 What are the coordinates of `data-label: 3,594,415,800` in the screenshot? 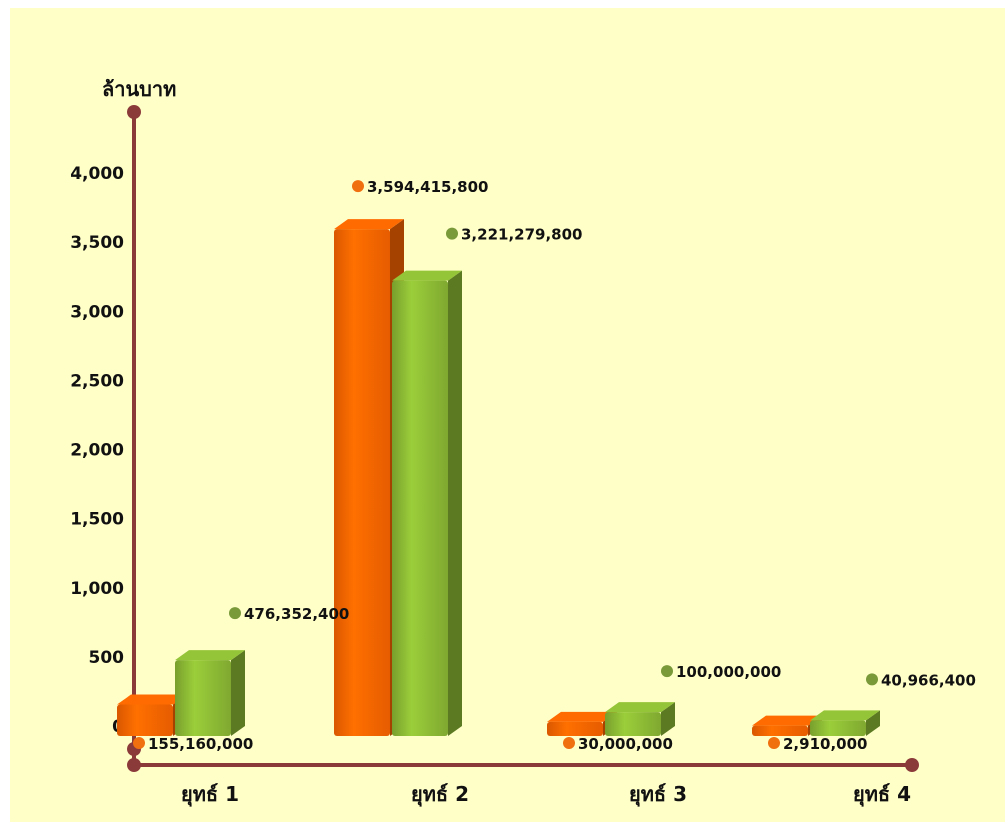 It's located at (427, 187).